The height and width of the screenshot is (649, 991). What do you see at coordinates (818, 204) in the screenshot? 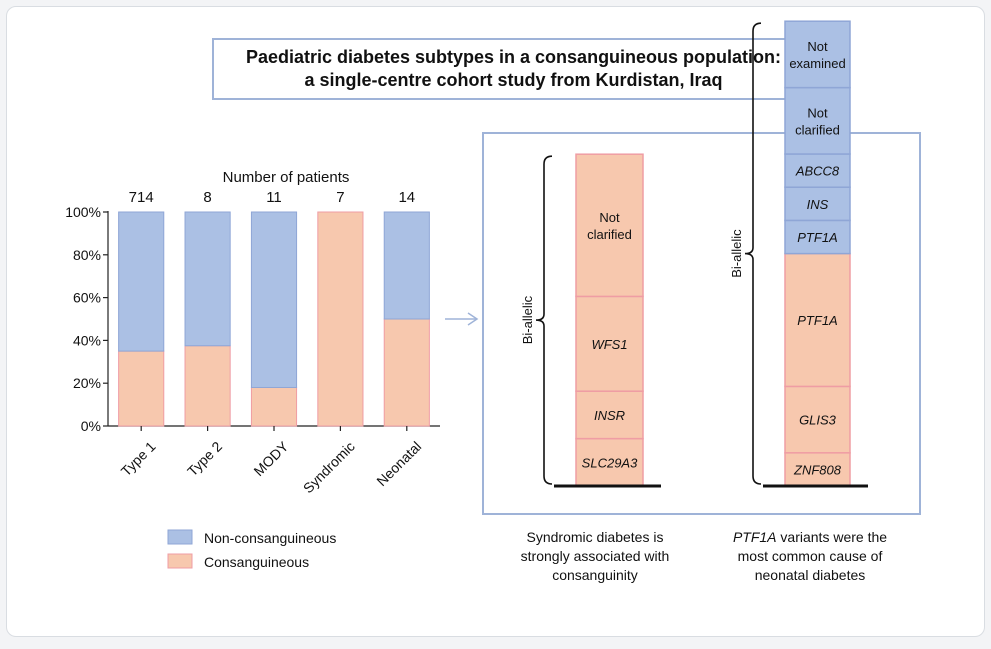
I see `gene-segment-label: INS` at bounding box center [818, 204].